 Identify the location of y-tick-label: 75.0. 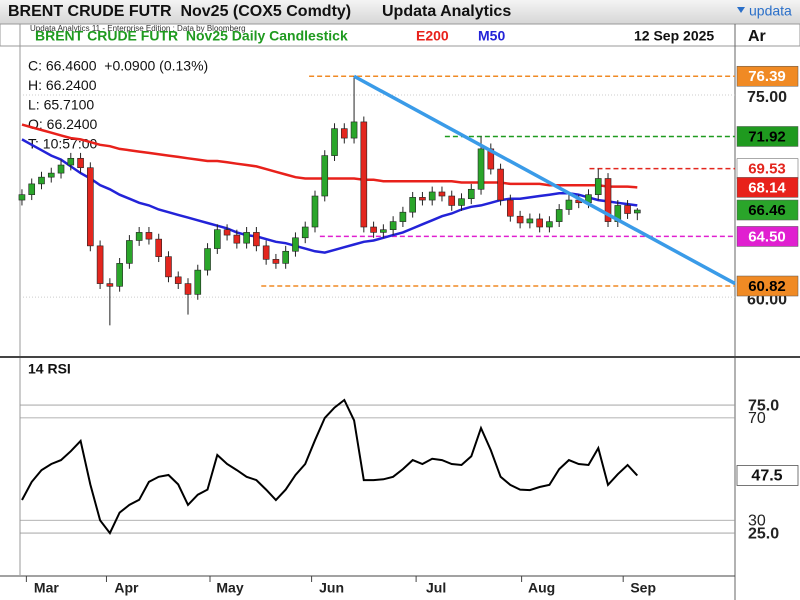
(763, 405).